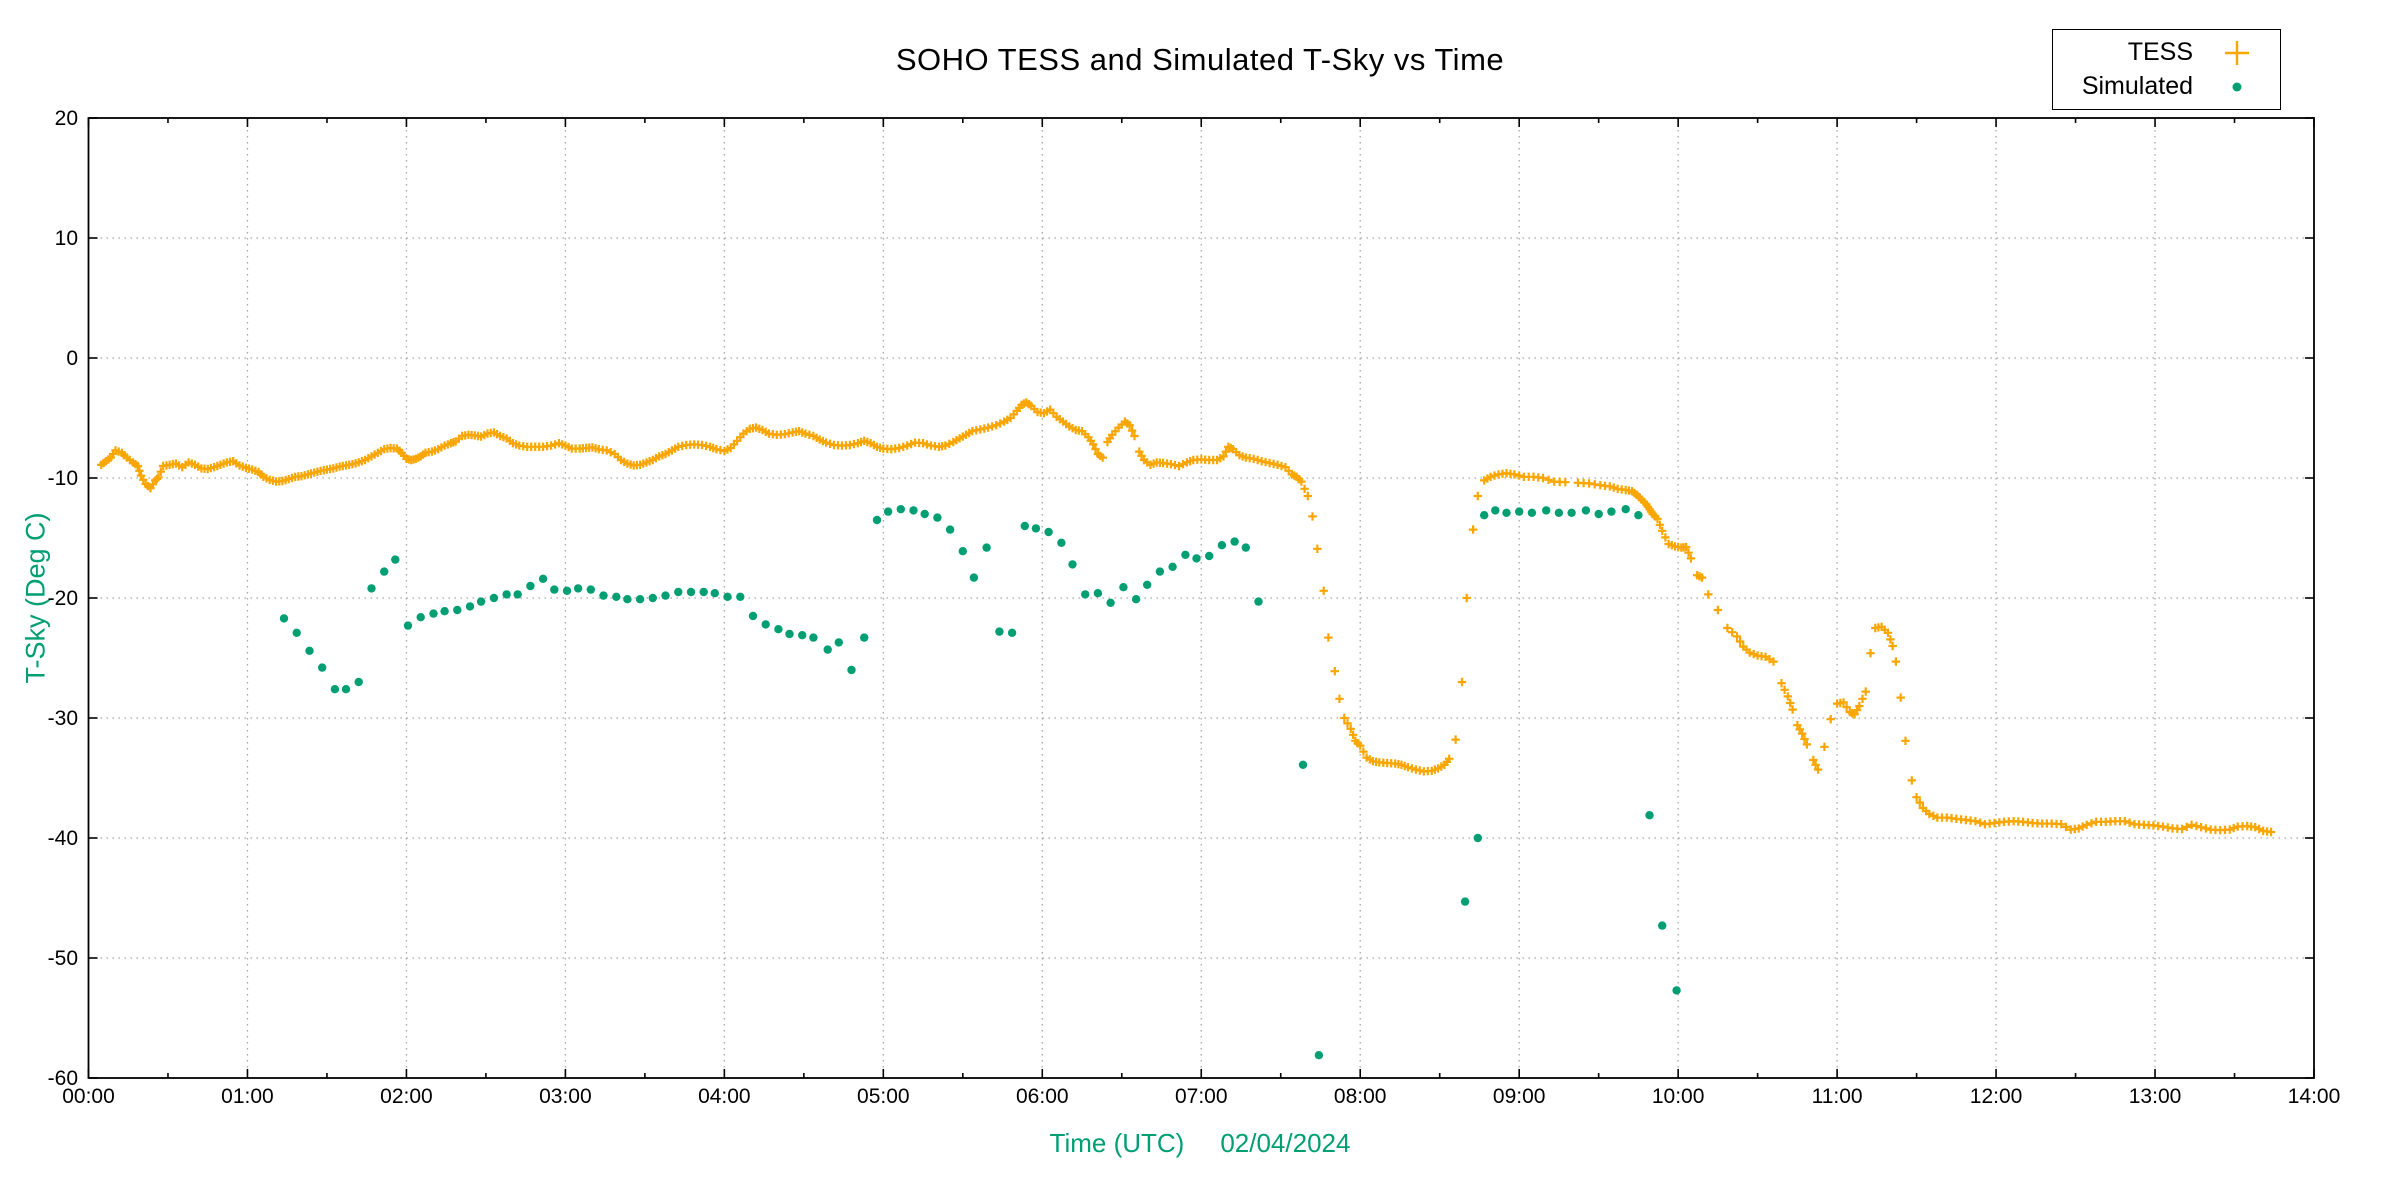 Image resolution: width=2400 pixels, height=1200 pixels. I want to click on legend-label-simulated: Simulated, so click(2137, 86).